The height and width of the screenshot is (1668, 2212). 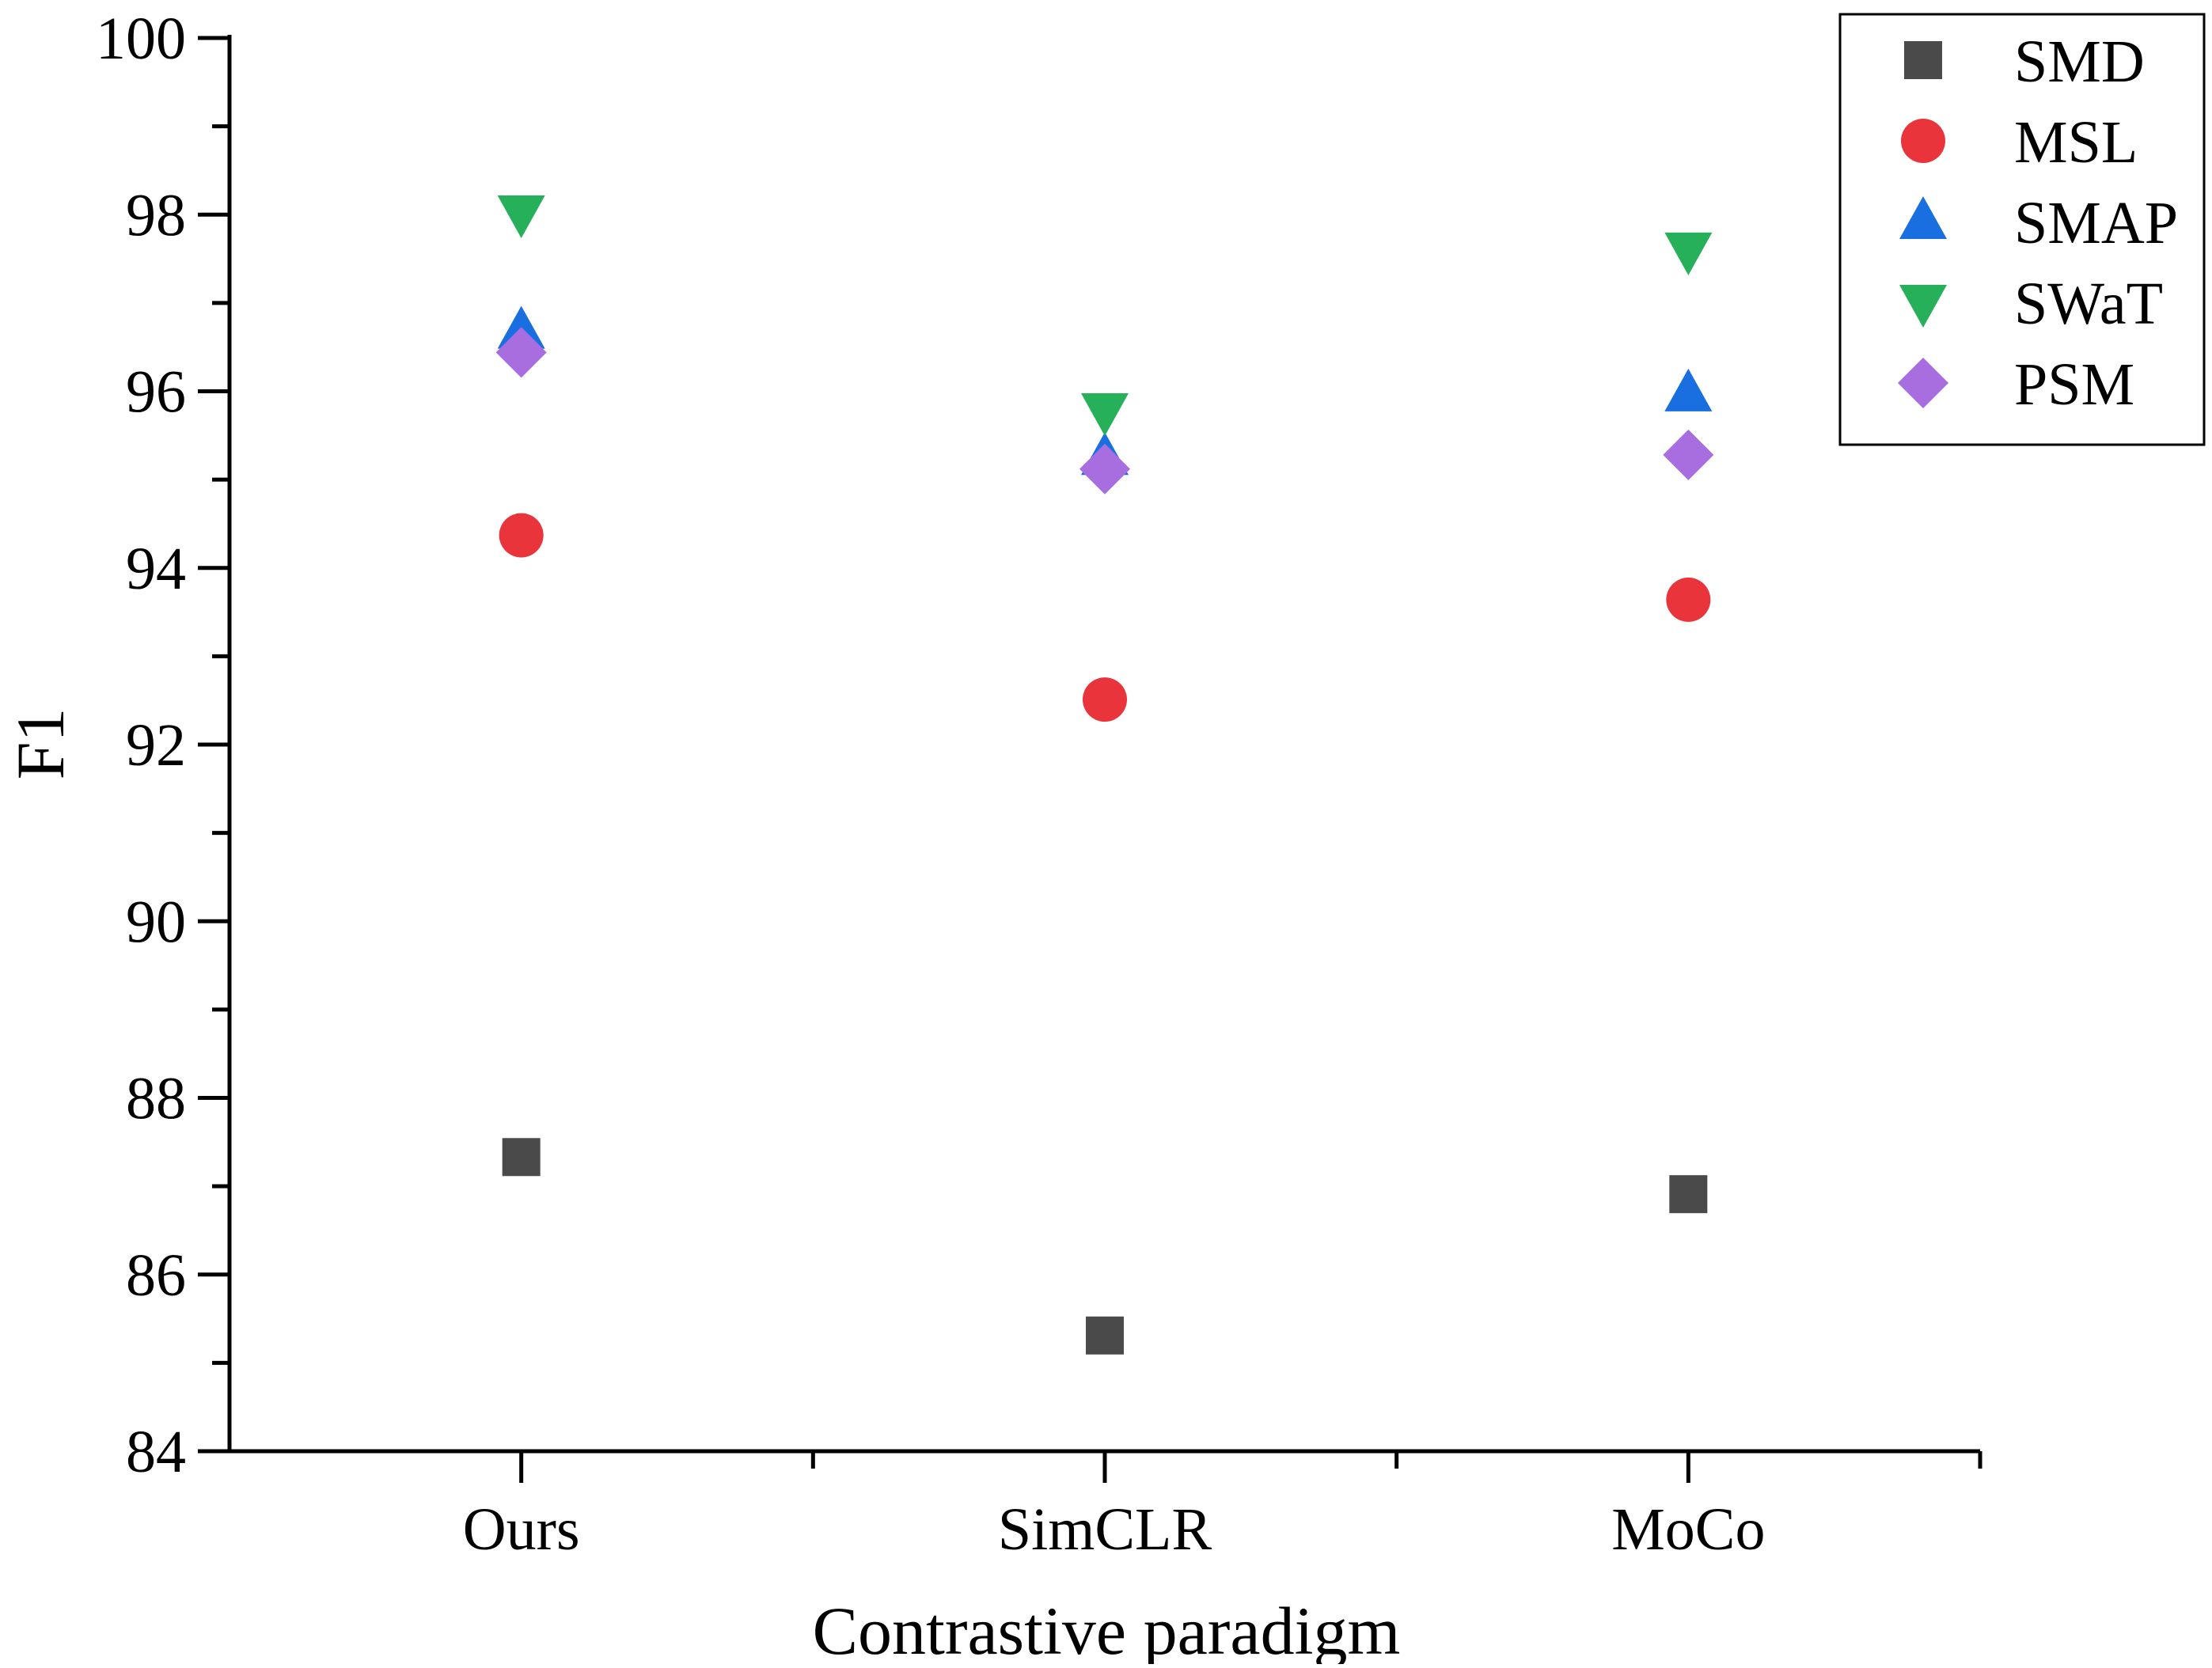 What do you see at coordinates (1107, 1628) in the screenshot?
I see `x-axis-title: Contrastive paradigm` at bounding box center [1107, 1628].